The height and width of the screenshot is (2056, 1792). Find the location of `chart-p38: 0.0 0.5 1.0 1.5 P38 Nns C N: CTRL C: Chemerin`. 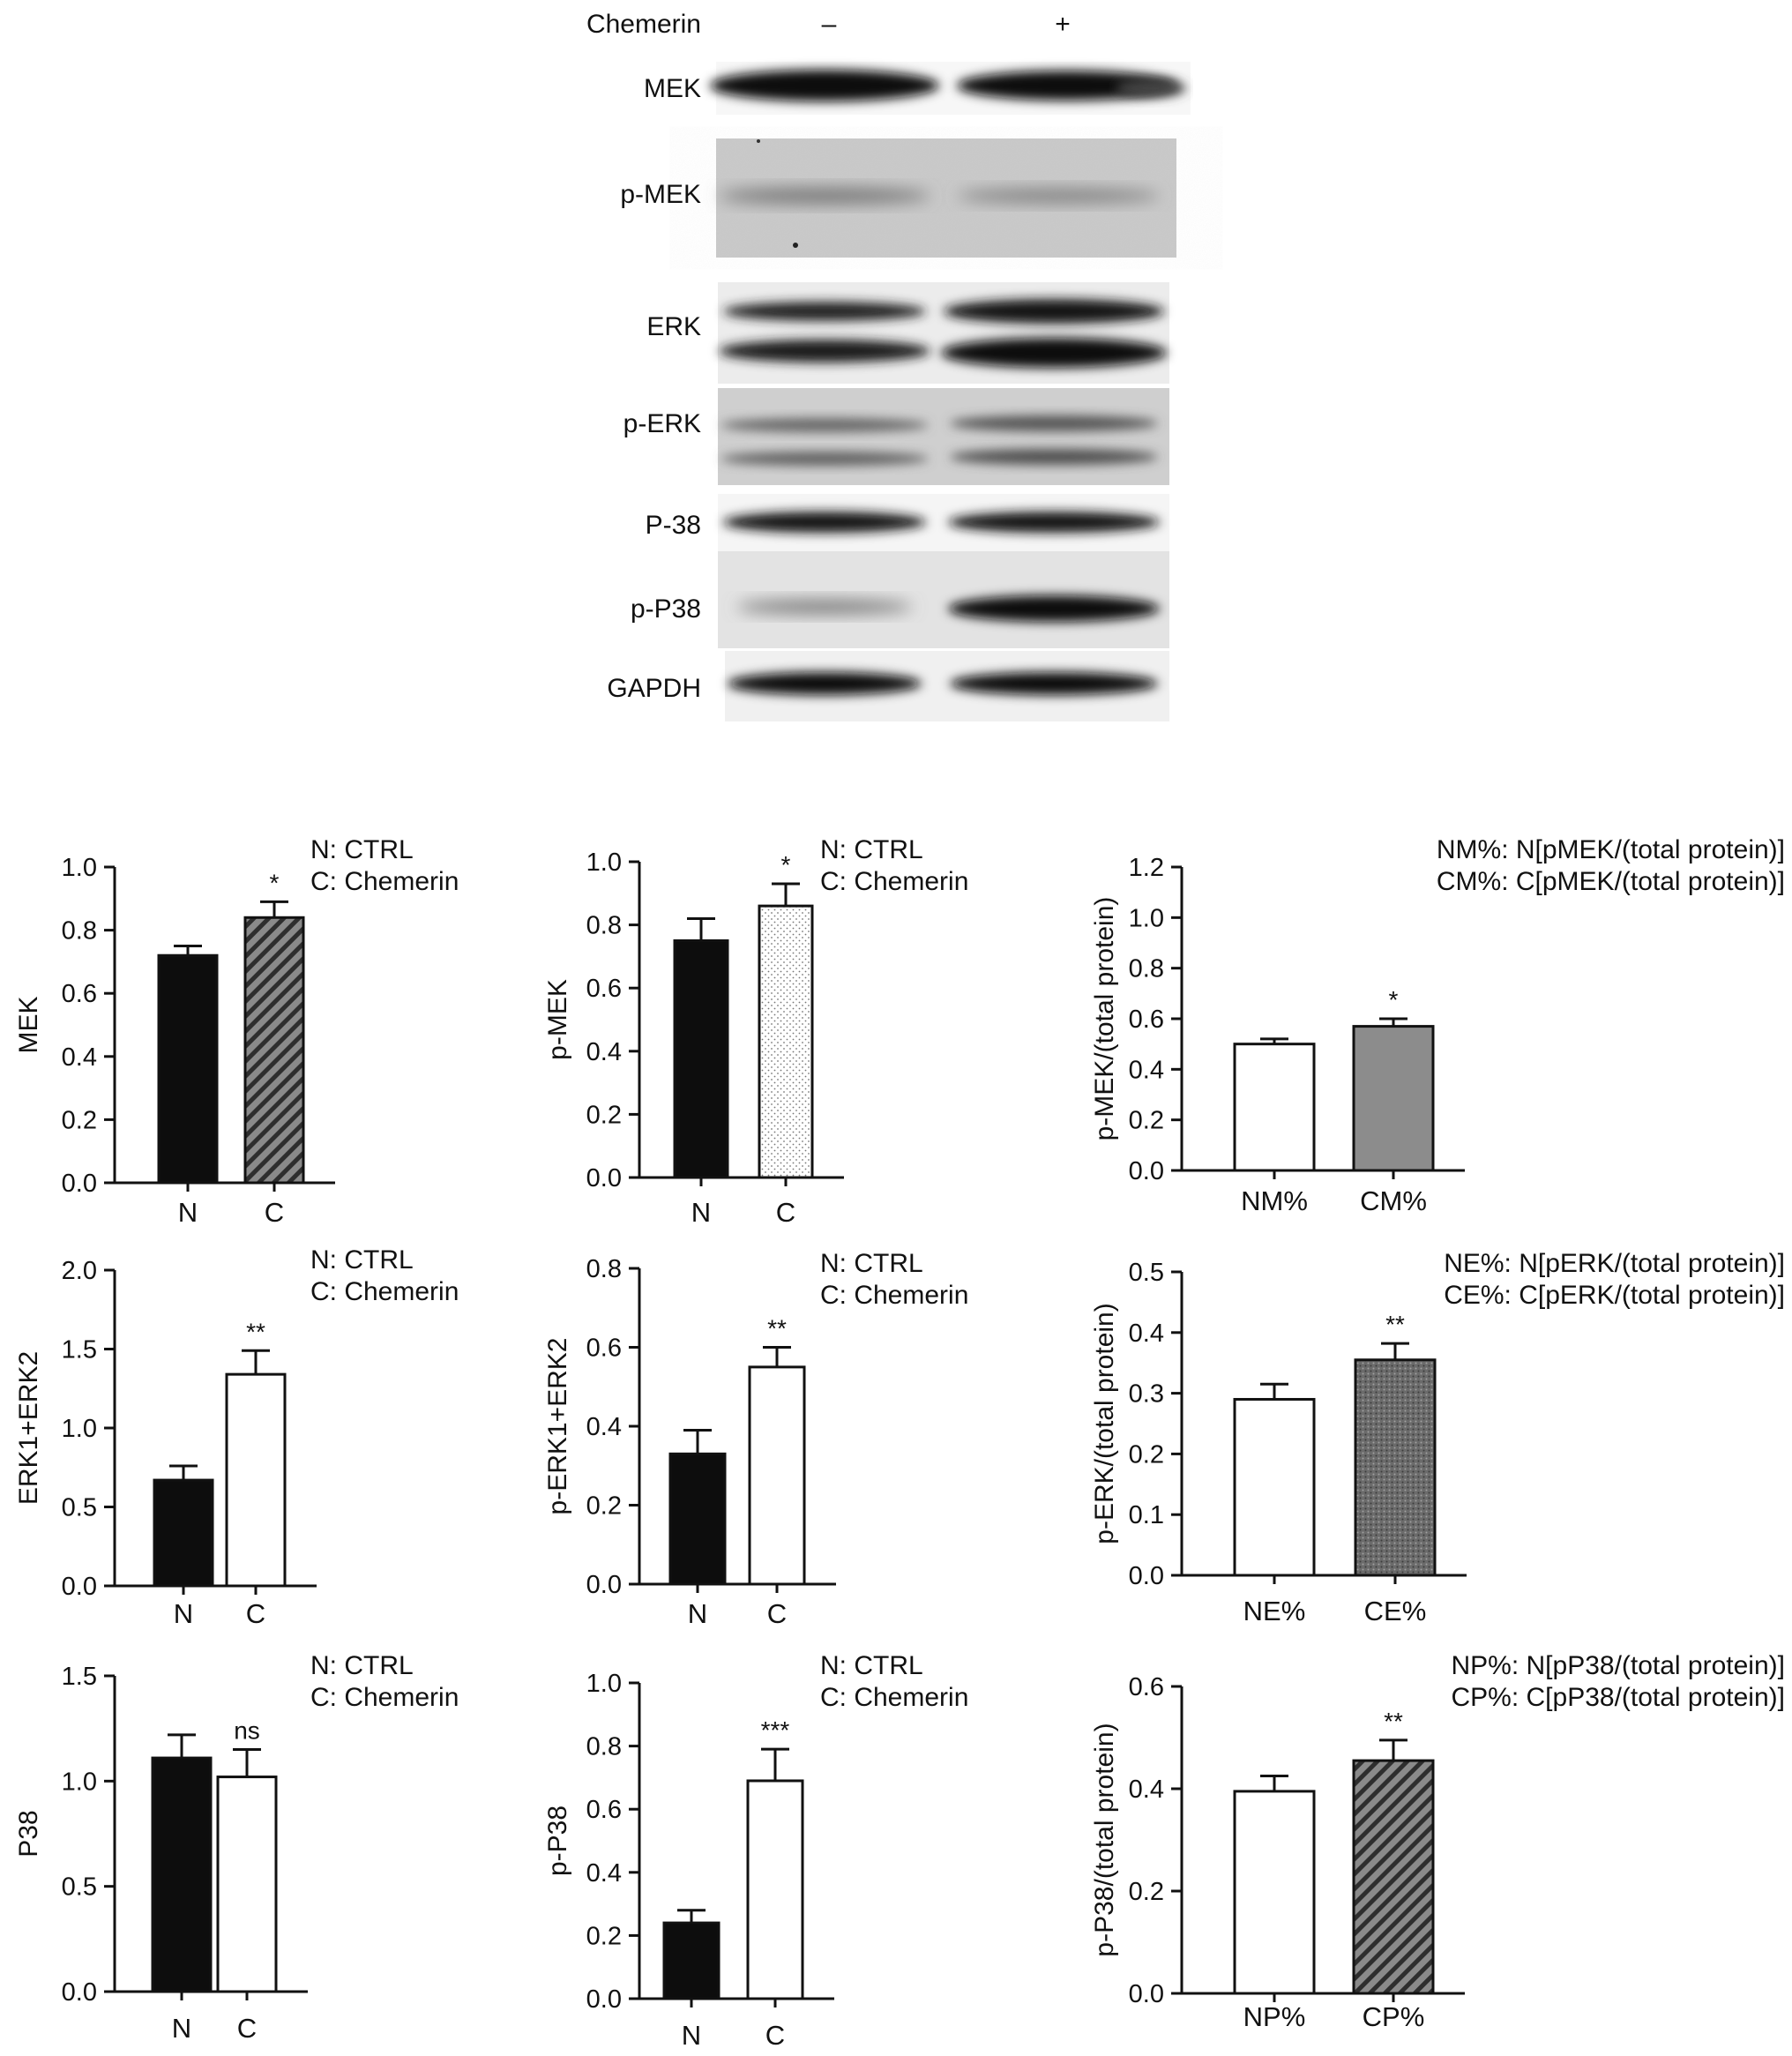

chart-p38: 0.0 0.5 1.0 1.5 P38 Nns C N: CTRL C: Chemerin is located at coordinates (236, 1847).